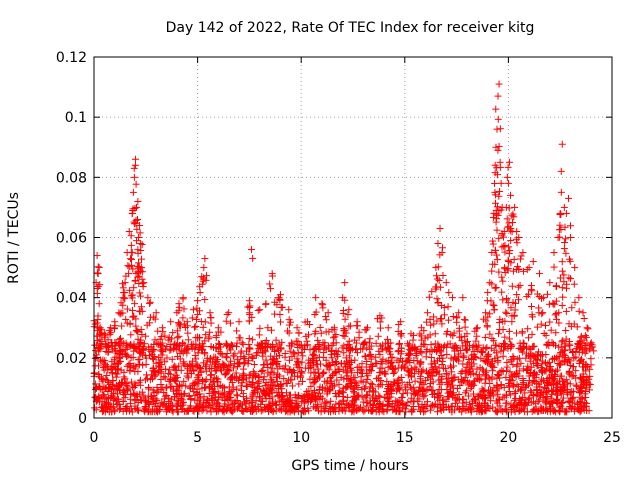 The image size is (640, 480). I want to click on y-tick-label: 0.04, so click(71, 299).